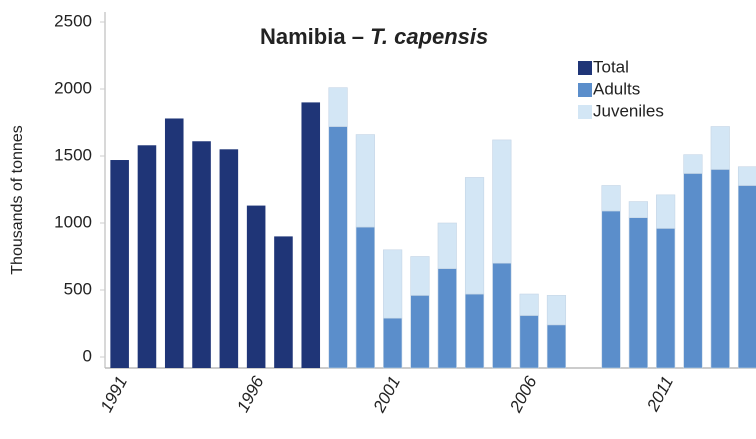 Image resolution: width=756 pixels, height=439 pixels. What do you see at coordinates (616, 88) in the screenshot?
I see `legend-label: Adults` at bounding box center [616, 88].